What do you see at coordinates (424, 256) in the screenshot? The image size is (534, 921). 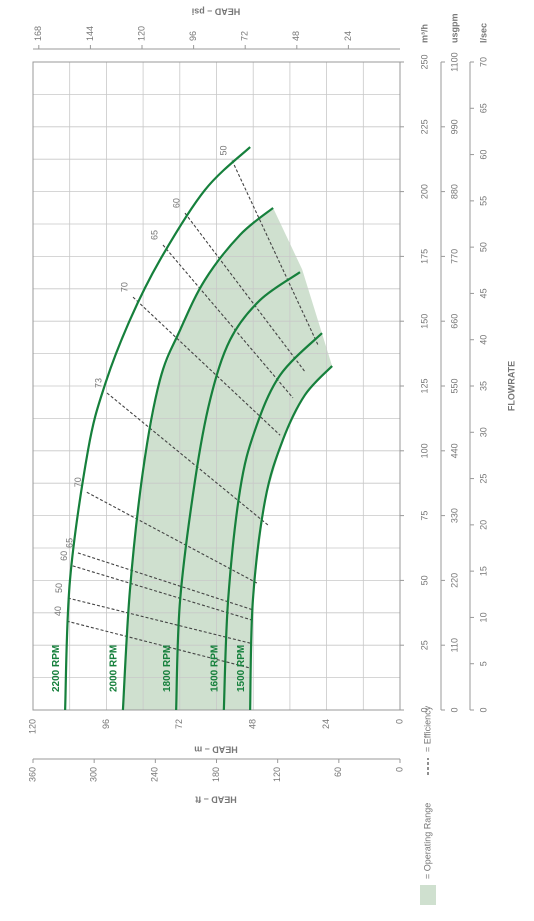 I see `x-tick-label: 175` at bounding box center [424, 256].